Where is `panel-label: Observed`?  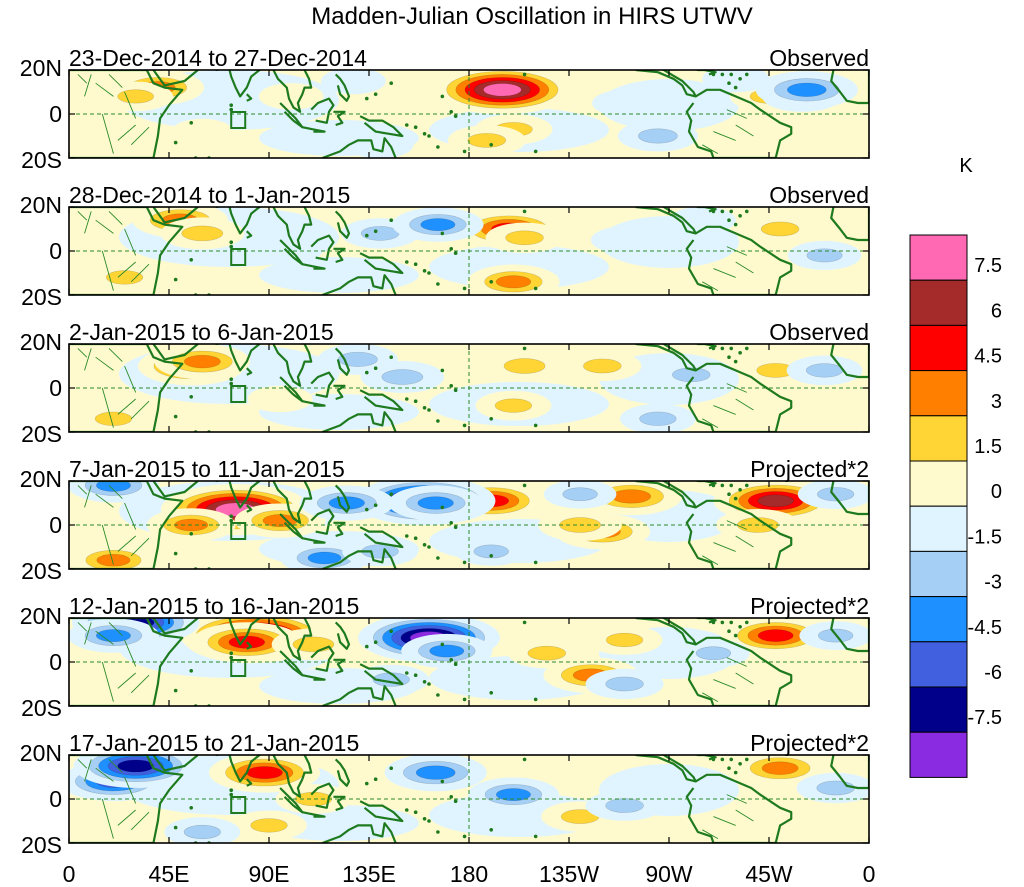
panel-label: Observed is located at coordinates (819, 195).